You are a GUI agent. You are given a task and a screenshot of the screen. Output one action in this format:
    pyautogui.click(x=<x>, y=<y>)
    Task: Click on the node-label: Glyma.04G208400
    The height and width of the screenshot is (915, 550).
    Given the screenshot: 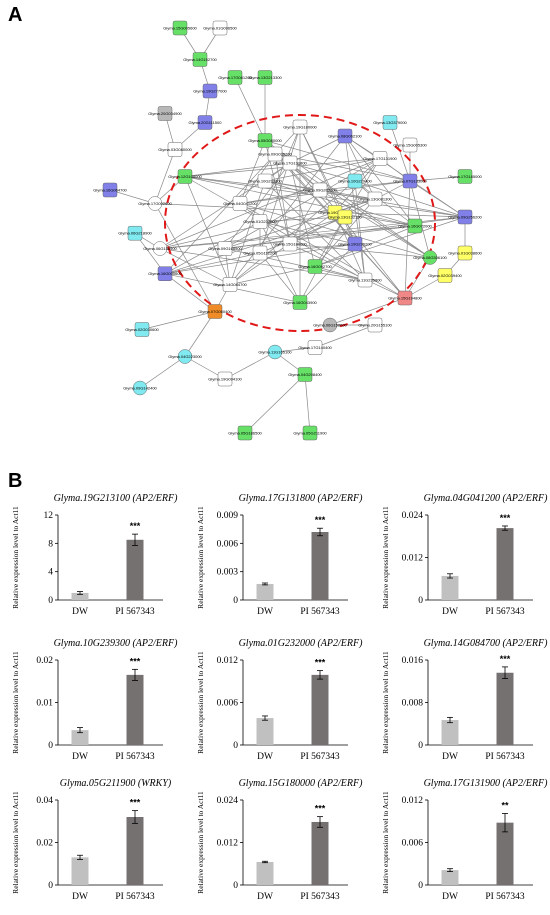 What is the action you would take?
    pyautogui.click(x=305, y=374)
    